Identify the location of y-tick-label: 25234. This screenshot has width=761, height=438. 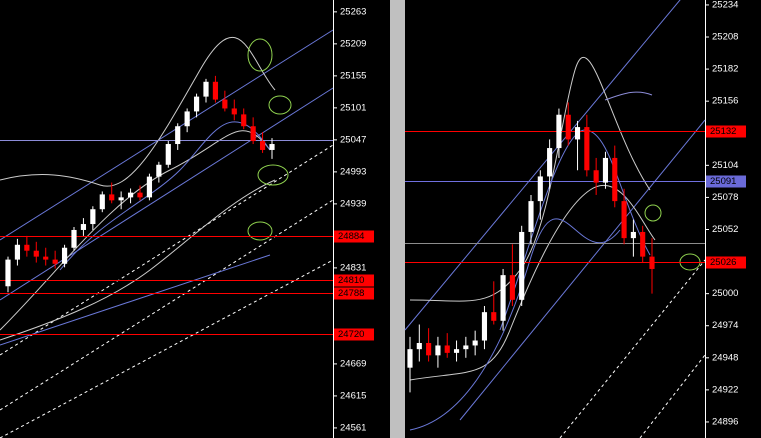
(725, 5).